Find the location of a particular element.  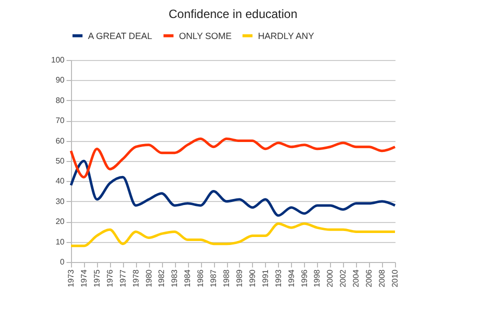

y-tick-label: 80 is located at coordinates (61, 100).